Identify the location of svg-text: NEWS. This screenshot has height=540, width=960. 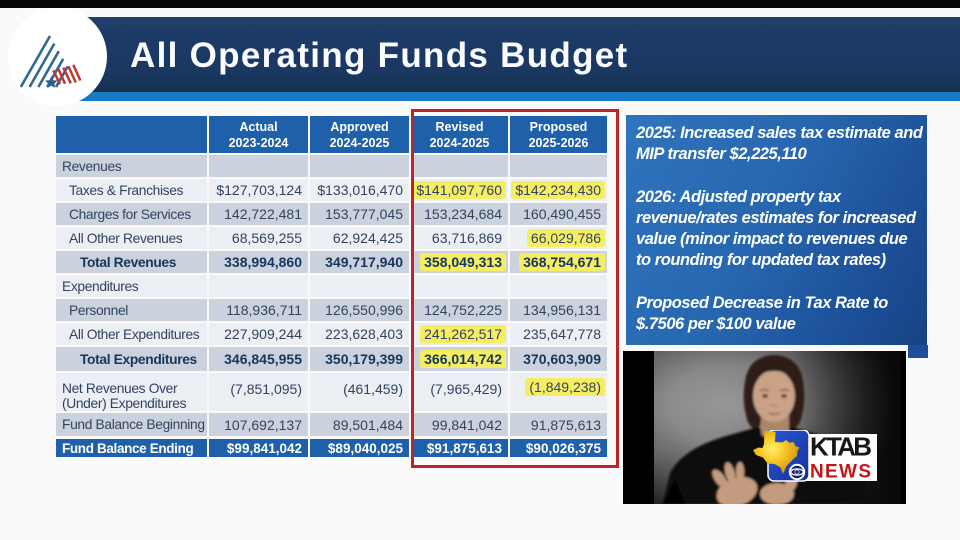
(840, 472).